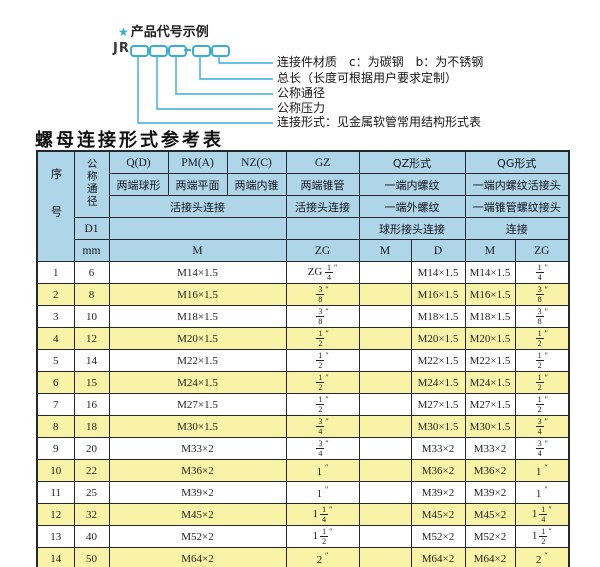  What do you see at coordinates (55, 492) in the screenshot?
I see `cell-seq: 11` at bounding box center [55, 492].